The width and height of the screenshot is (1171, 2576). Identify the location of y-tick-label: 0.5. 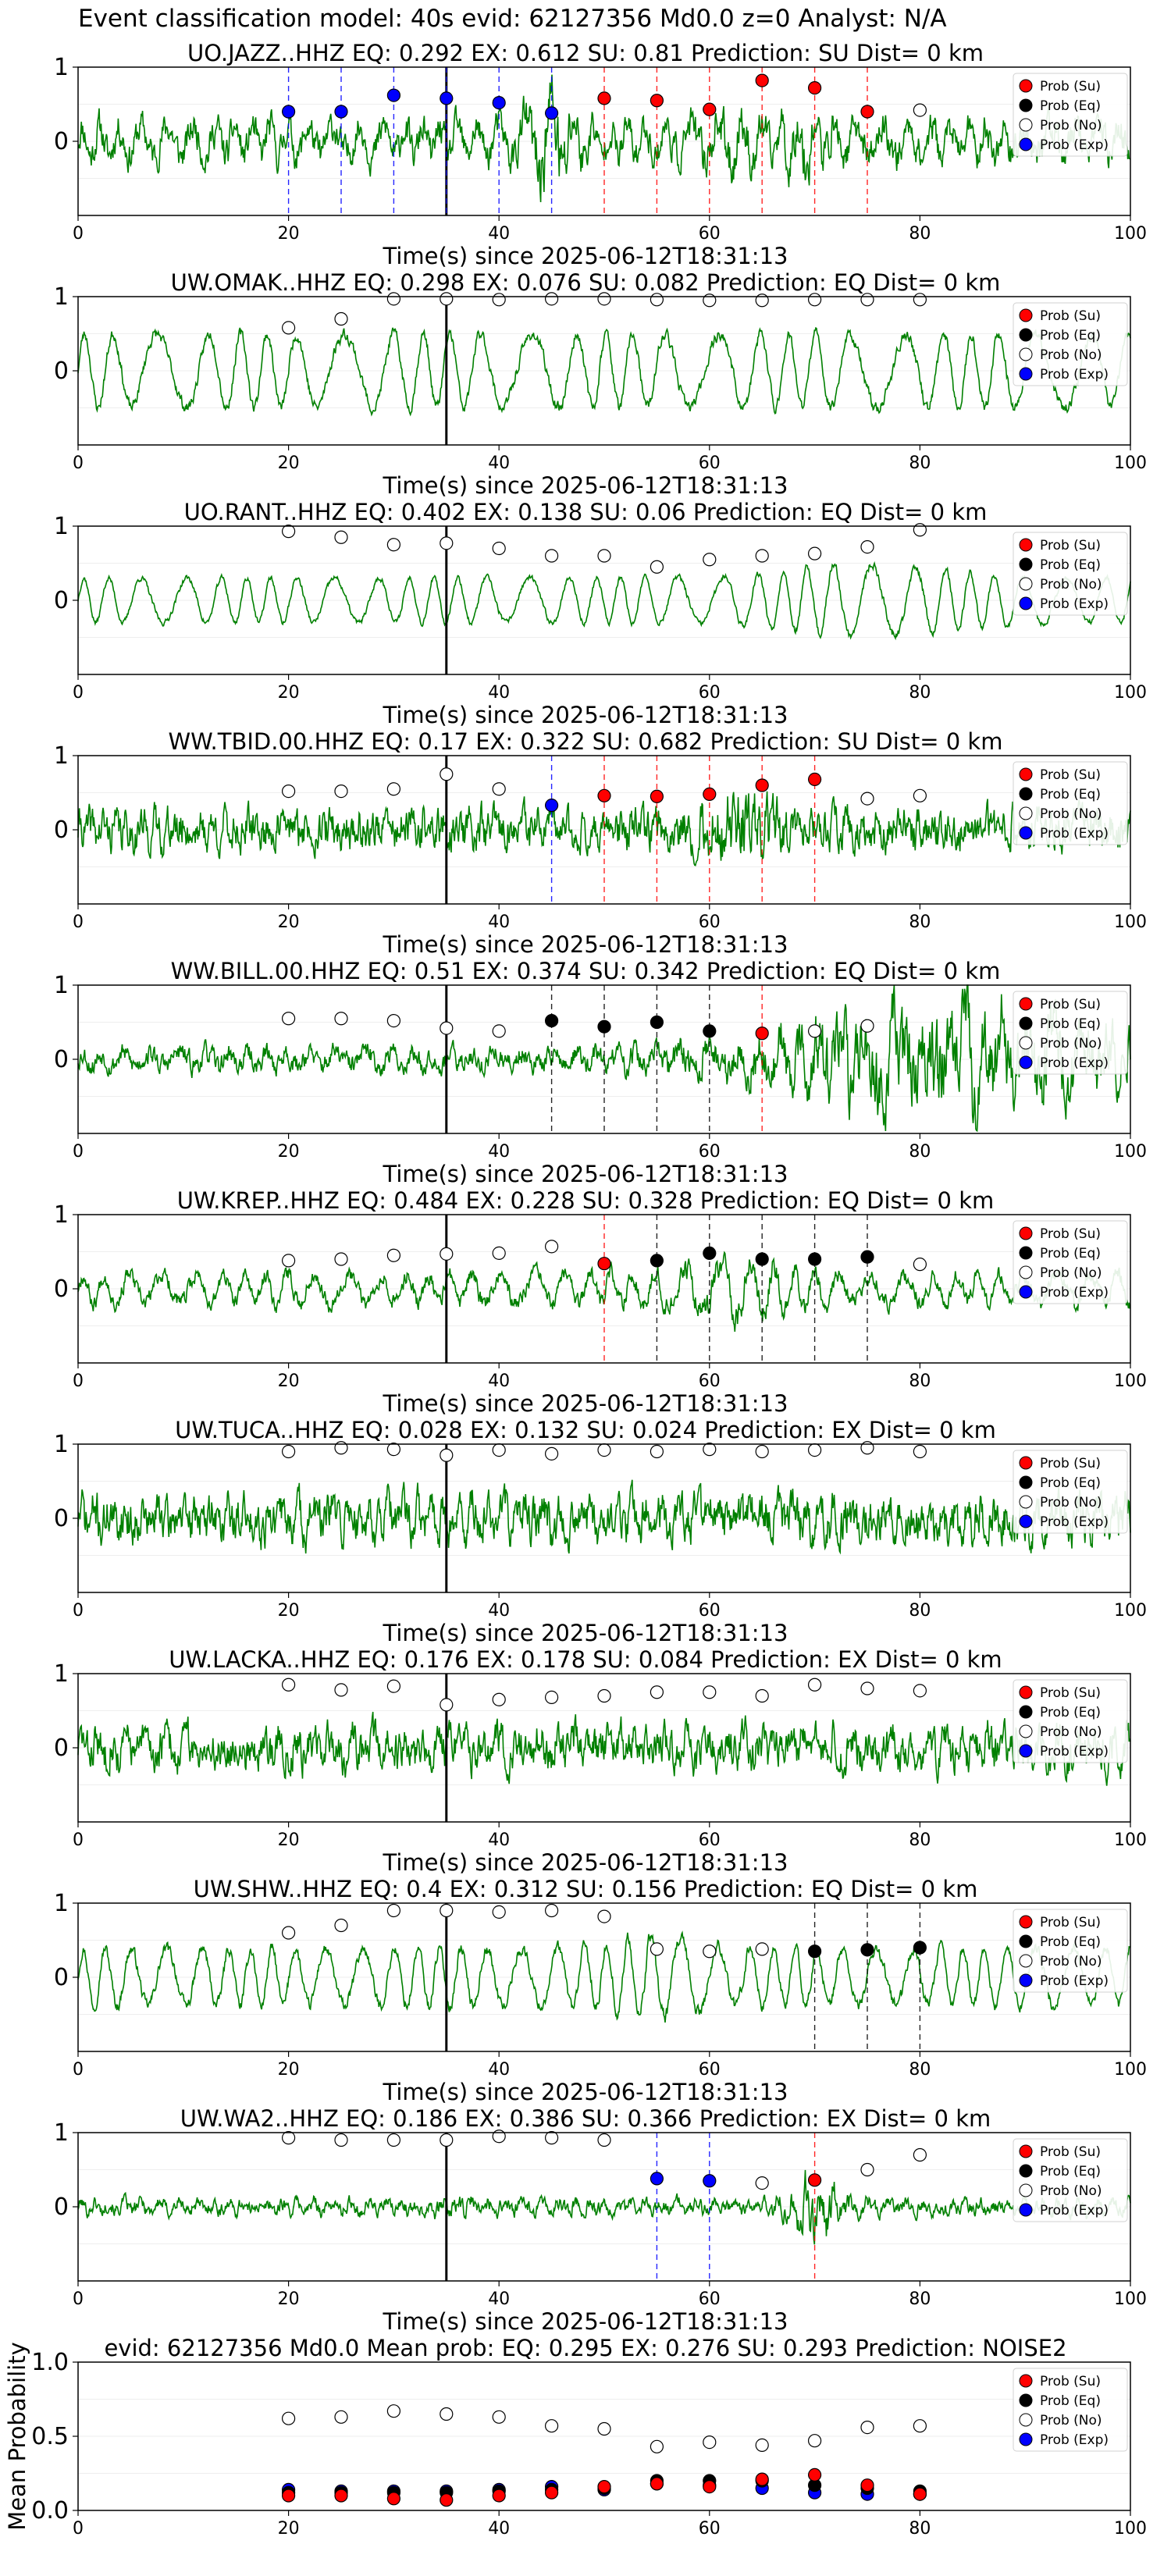
(50, 2436).